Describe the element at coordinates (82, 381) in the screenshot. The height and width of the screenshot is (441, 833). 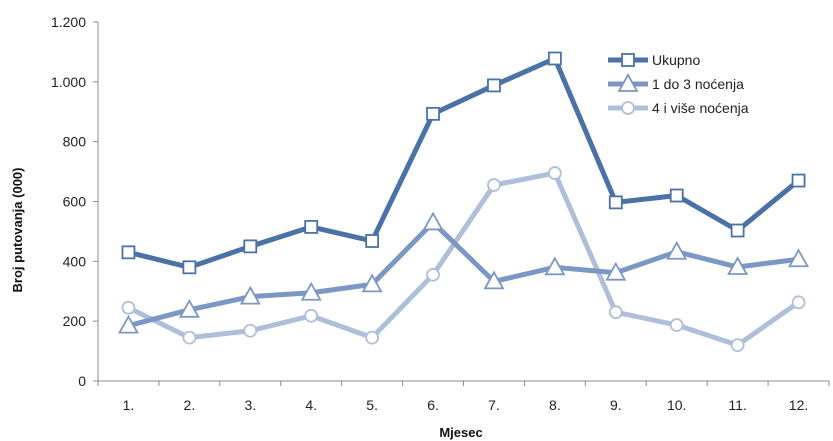
I see `y-tick-label: 0` at that location.